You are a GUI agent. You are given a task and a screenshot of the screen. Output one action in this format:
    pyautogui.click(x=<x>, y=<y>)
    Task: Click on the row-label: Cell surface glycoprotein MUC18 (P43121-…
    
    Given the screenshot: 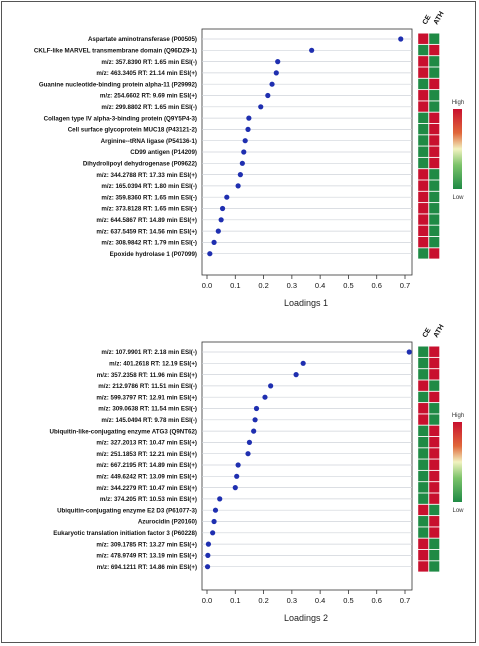 What is the action you would take?
    pyautogui.click(x=132, y=130)
    